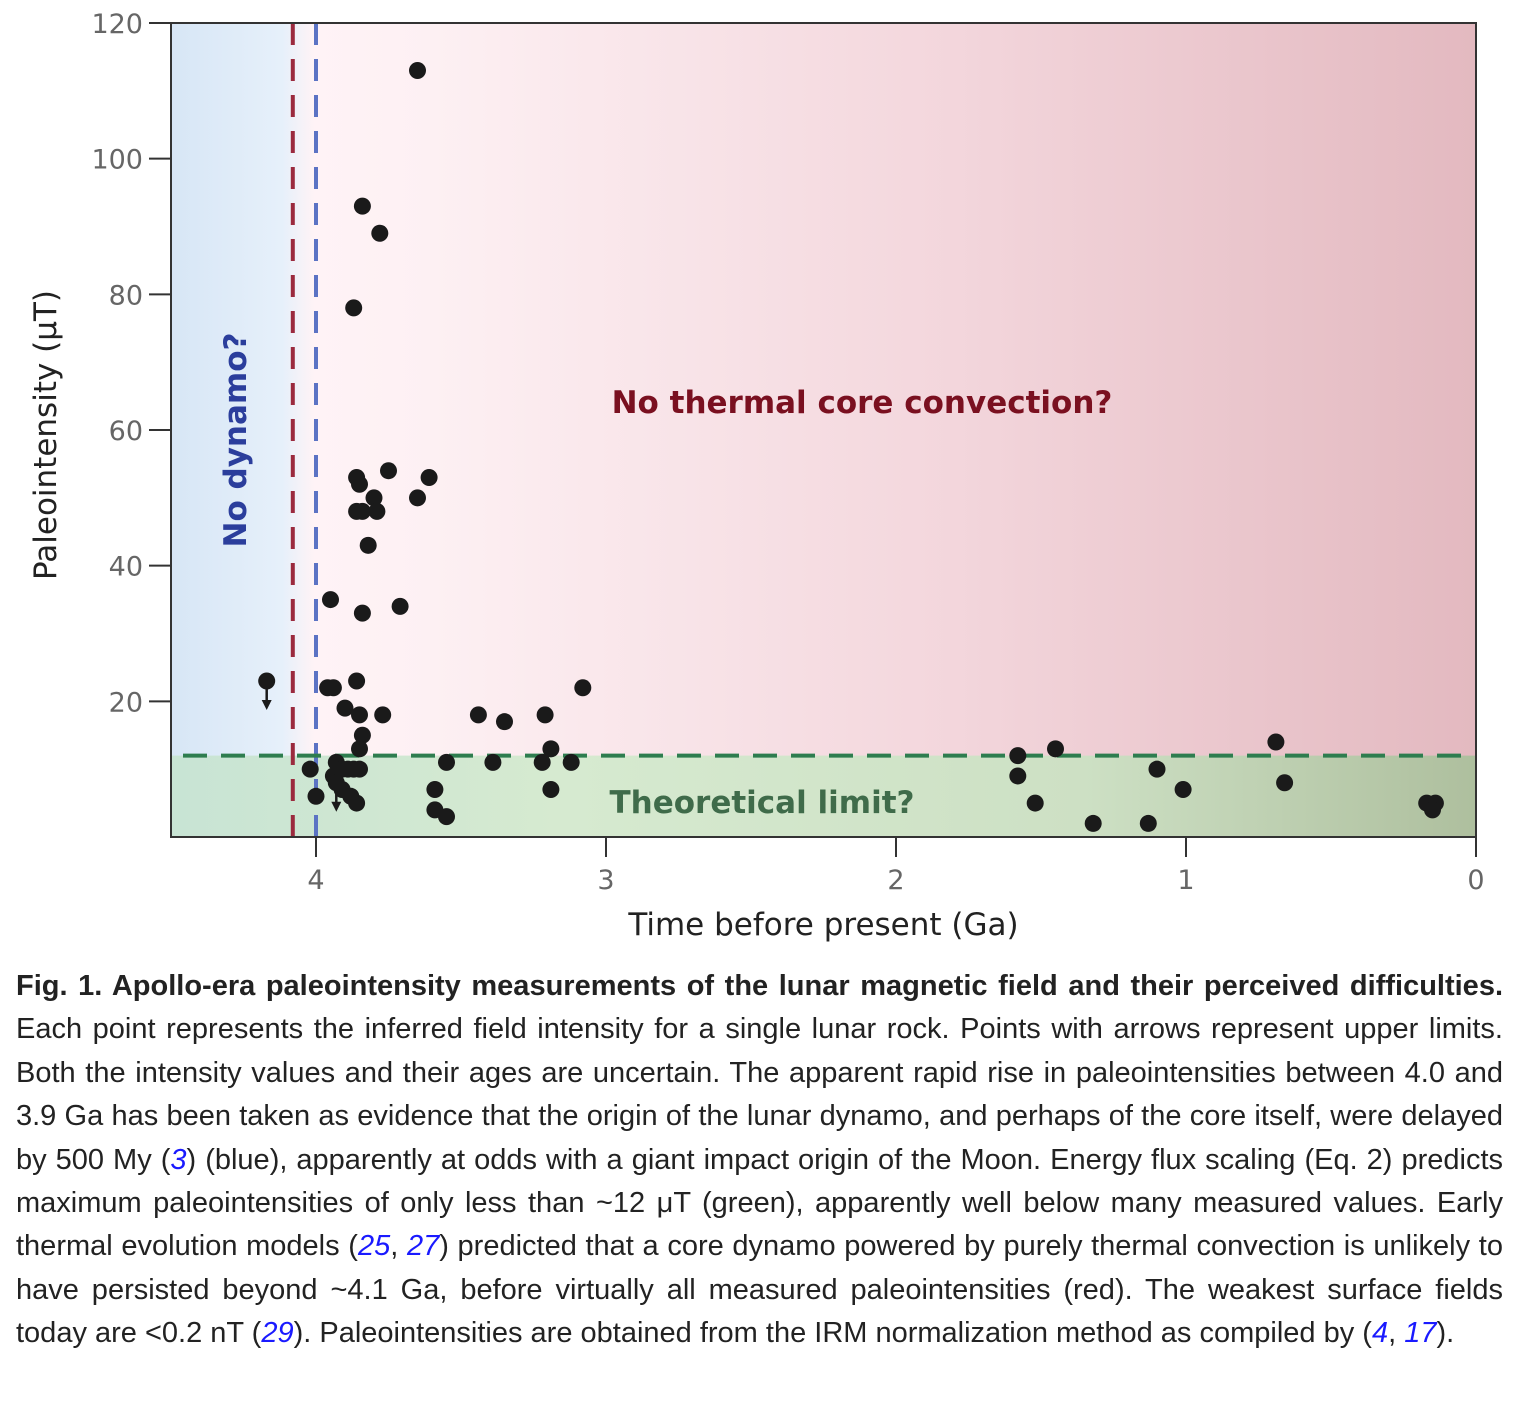 The height and width of the screenshot is (1408, 1516). What do you see at coordinates (117, 24) in the screenshot?
I see `y-tick-label: 120` at bounding box center [117, 24].